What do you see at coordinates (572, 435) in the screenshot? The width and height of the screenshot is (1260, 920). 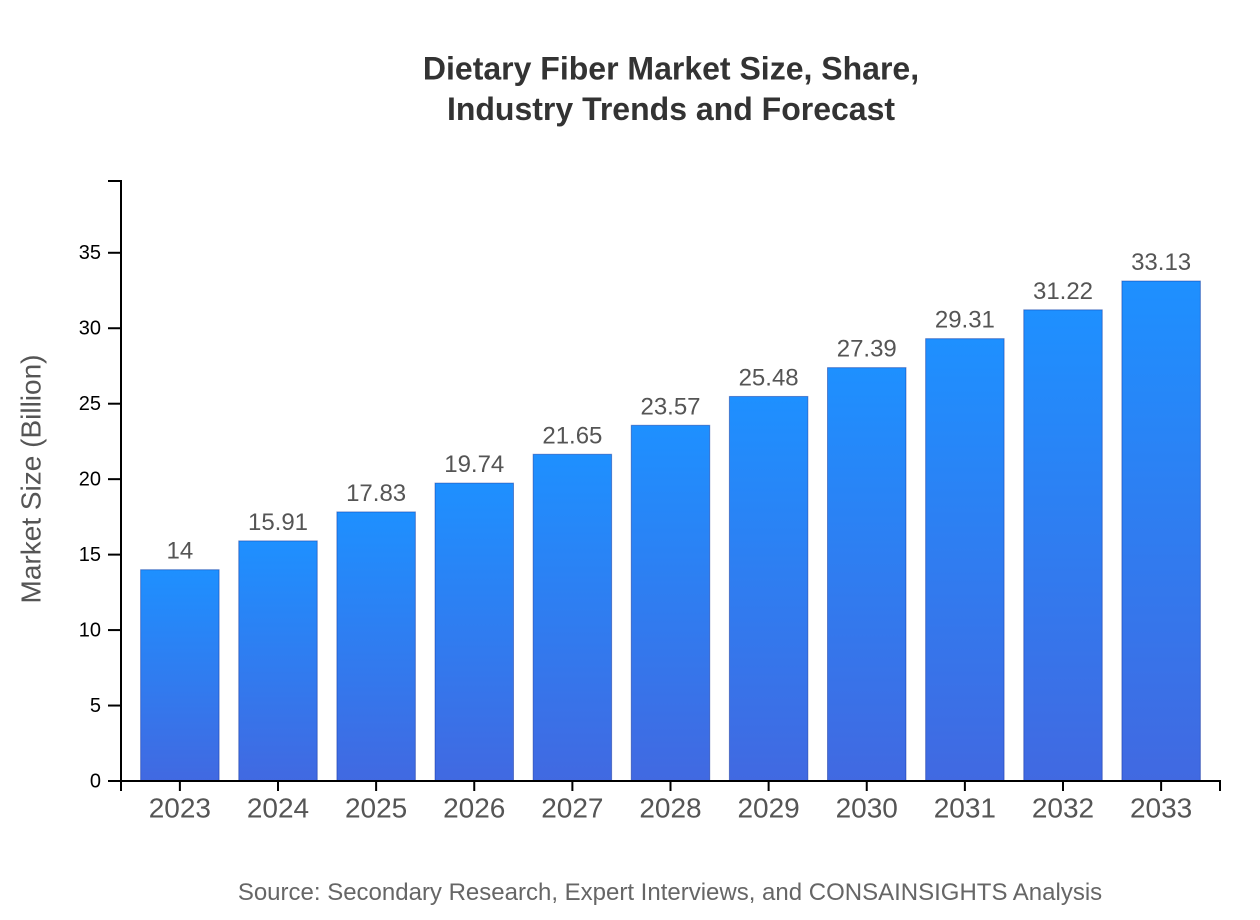 I see `svg-text: 21.65` at bounding box center [572, 435].